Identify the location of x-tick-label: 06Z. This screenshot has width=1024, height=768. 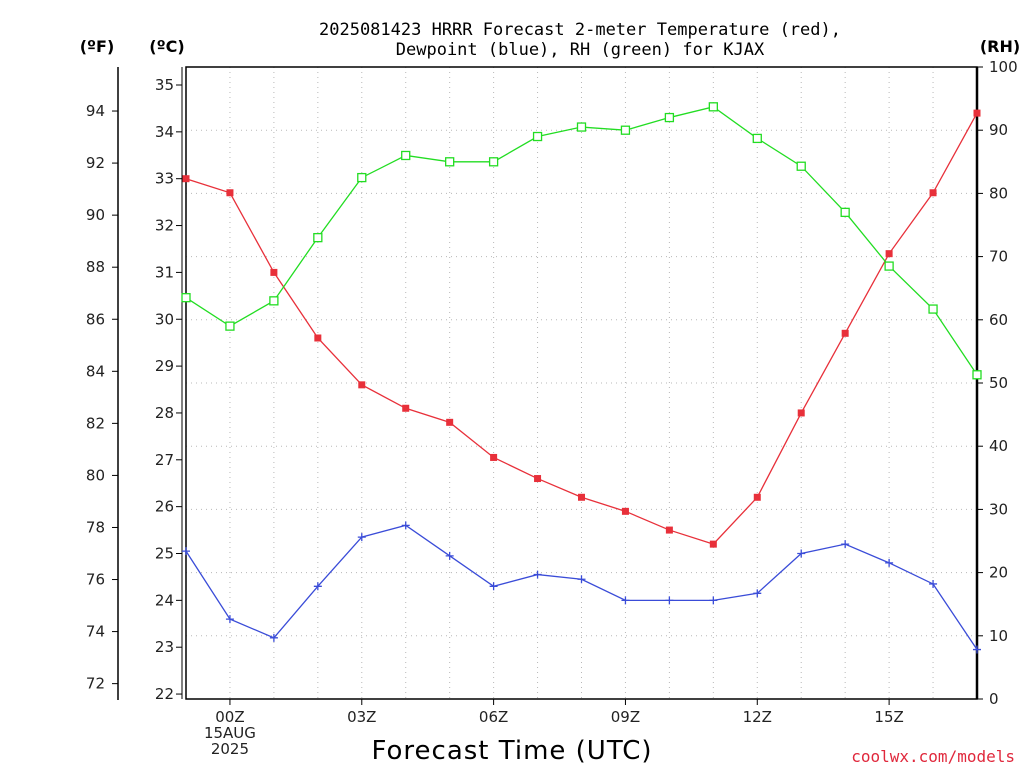
(493, 717).